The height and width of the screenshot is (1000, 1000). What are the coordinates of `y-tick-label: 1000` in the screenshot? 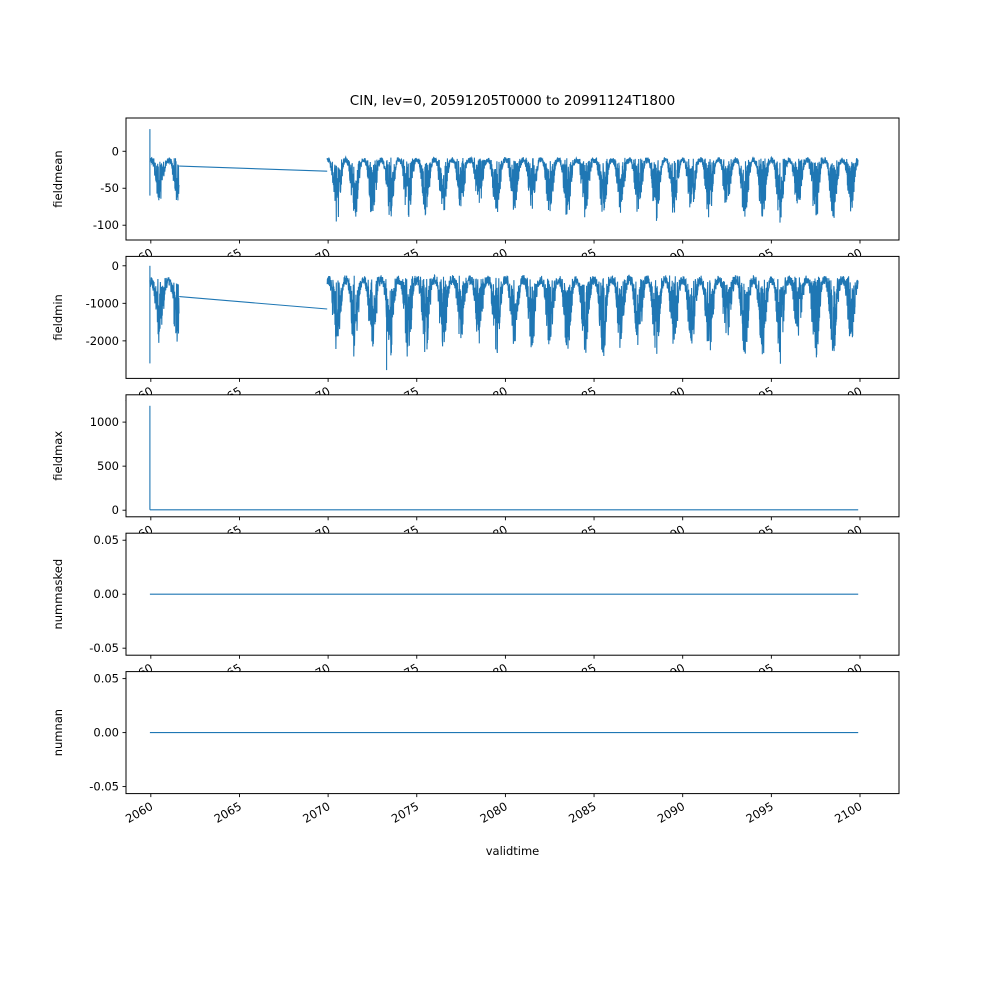 It's located at (104, 422).